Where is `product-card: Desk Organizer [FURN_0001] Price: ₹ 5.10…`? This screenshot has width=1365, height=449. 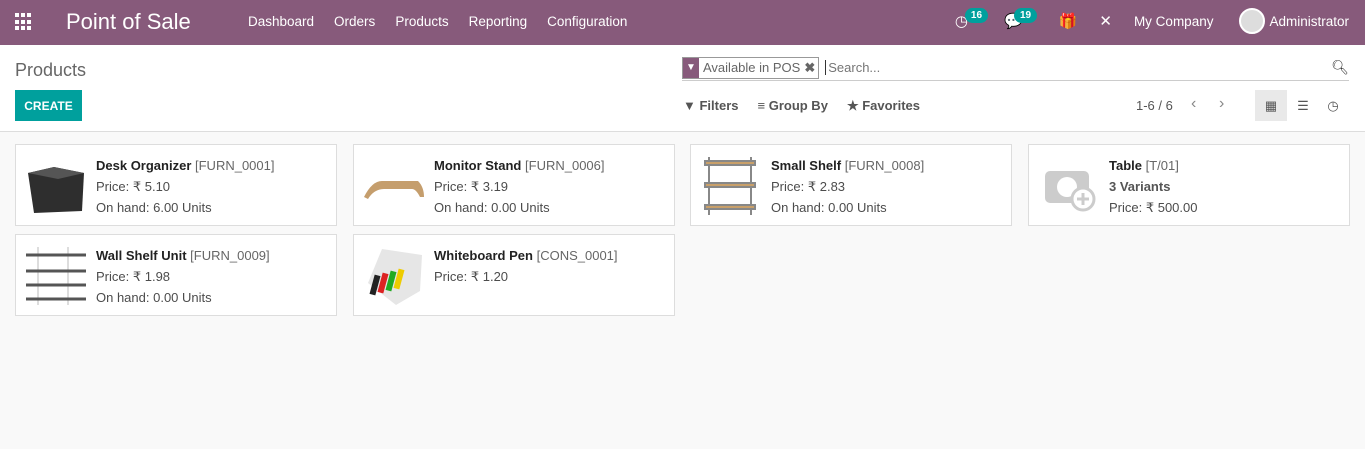 product-card: Desk Organizer [FURN_0001] Price: ₹ 5.10… is located at coordinates (176, 185).